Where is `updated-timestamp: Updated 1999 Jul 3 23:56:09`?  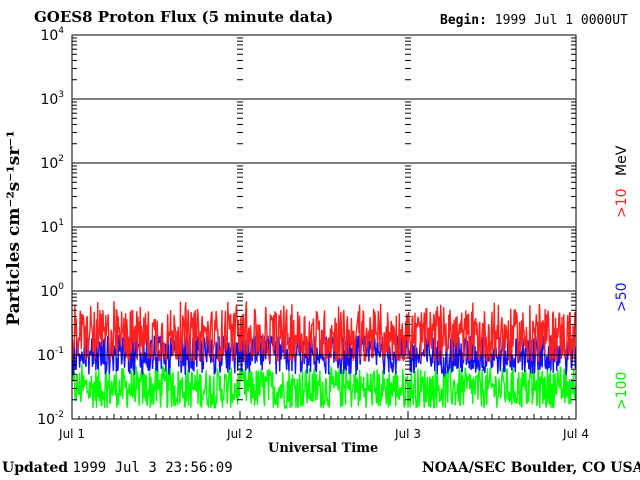
updated-timestamp: Updated 1999 Jul 3 23:56:09 is located at coordinates (117, 468).